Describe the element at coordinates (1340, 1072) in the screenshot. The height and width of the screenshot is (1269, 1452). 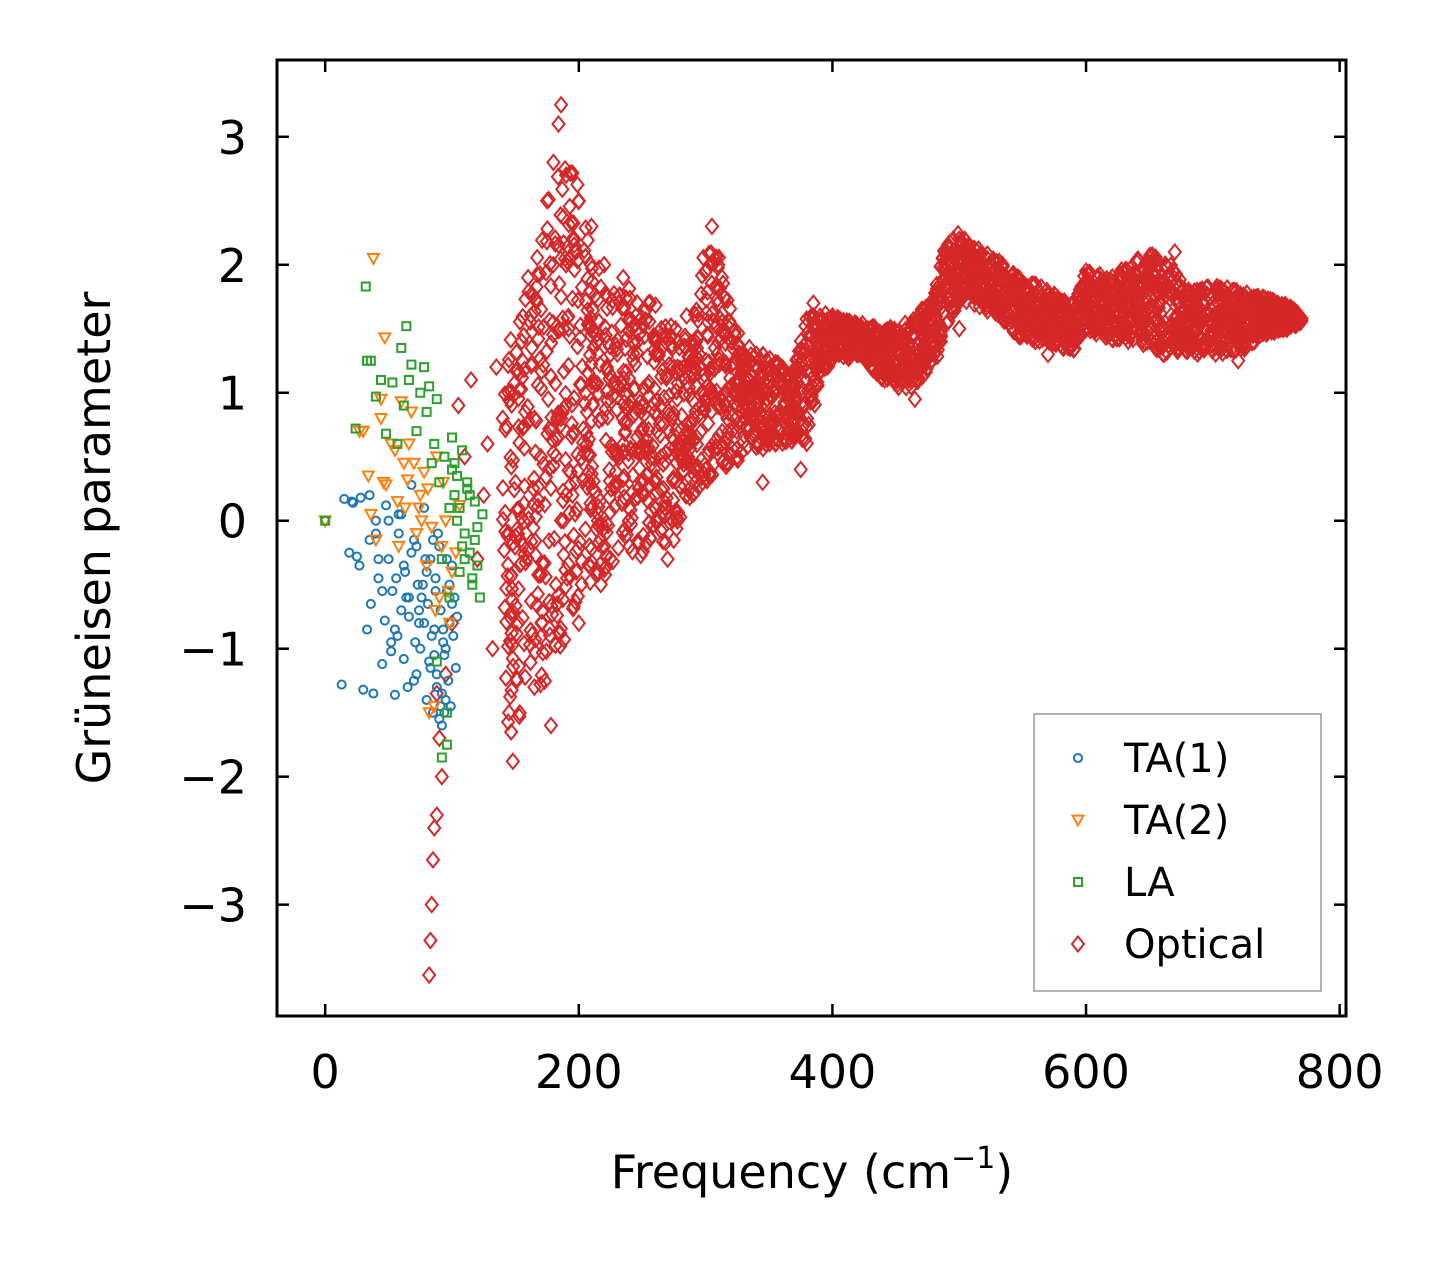
I see `x-tick-label: 800` at that location.